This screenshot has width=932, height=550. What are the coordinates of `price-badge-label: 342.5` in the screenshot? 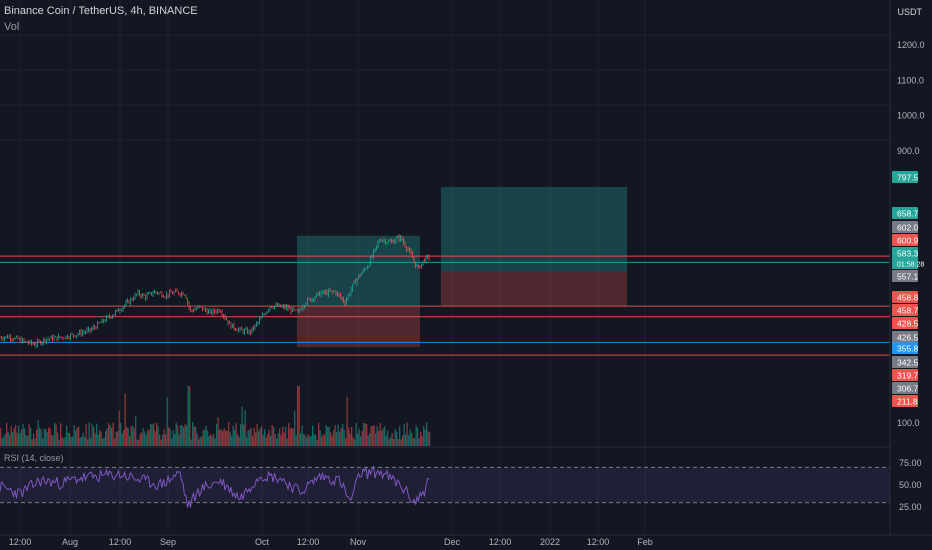 It's located at (908, 363).